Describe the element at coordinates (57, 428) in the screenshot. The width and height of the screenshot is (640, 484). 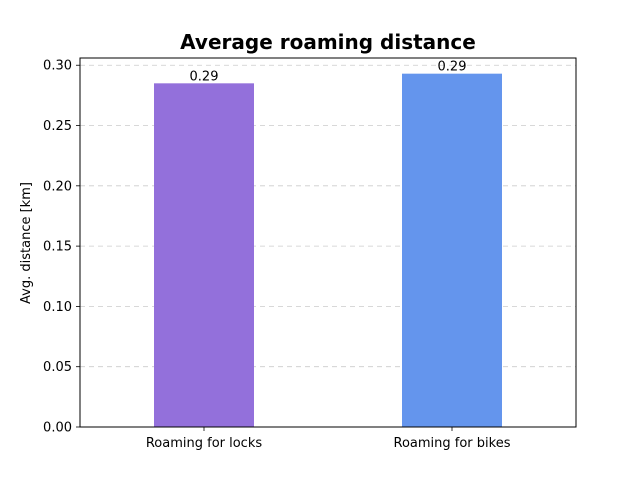
I see `y-tick-label: 0.00` at that location.